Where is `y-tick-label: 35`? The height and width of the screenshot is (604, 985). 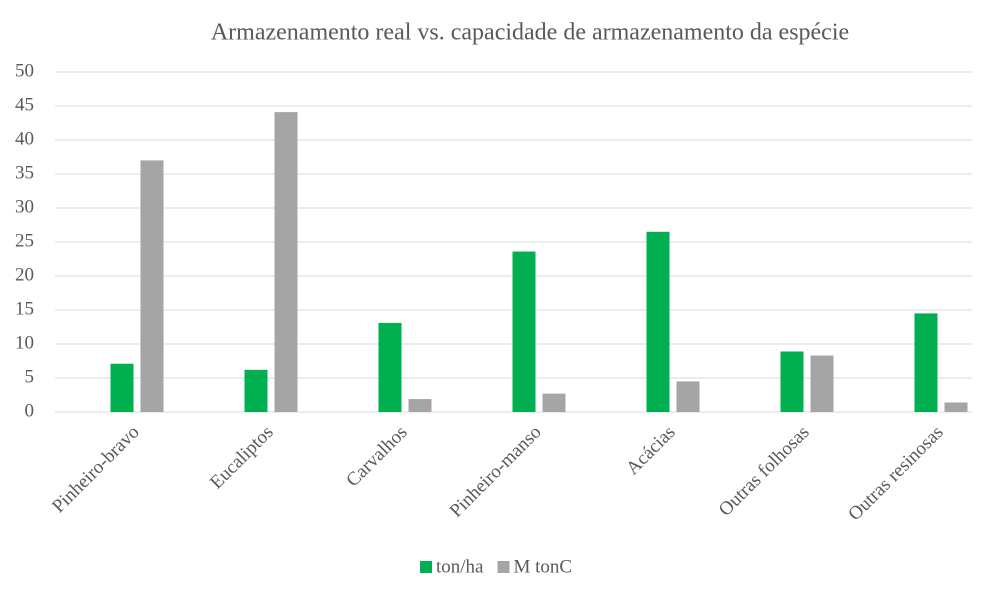
y-tick-label: 35 is located at coordinates (24, 172).